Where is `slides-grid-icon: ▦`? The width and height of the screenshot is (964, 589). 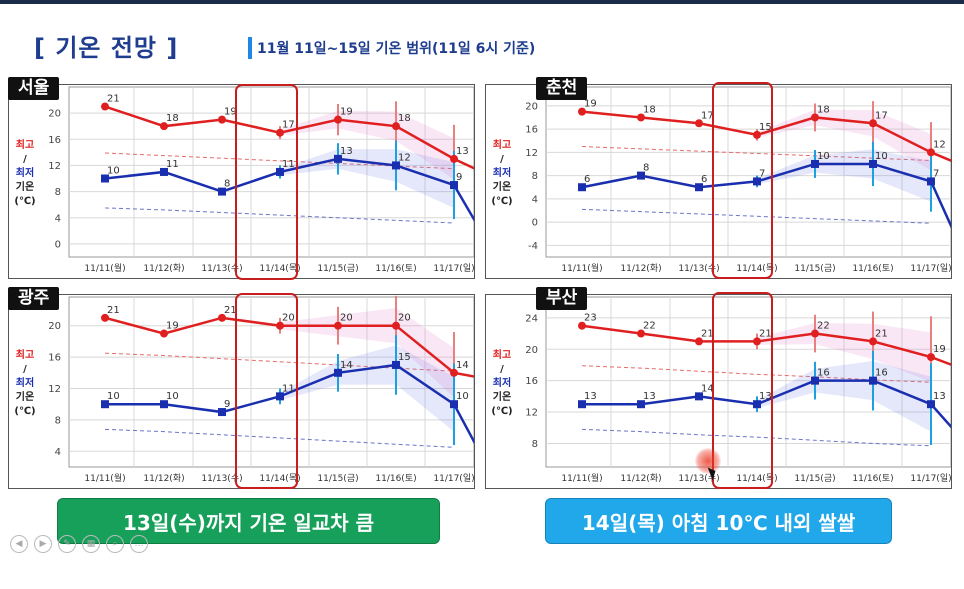 slides-grid-icon: ▦ is located at coordinates (91, 544).